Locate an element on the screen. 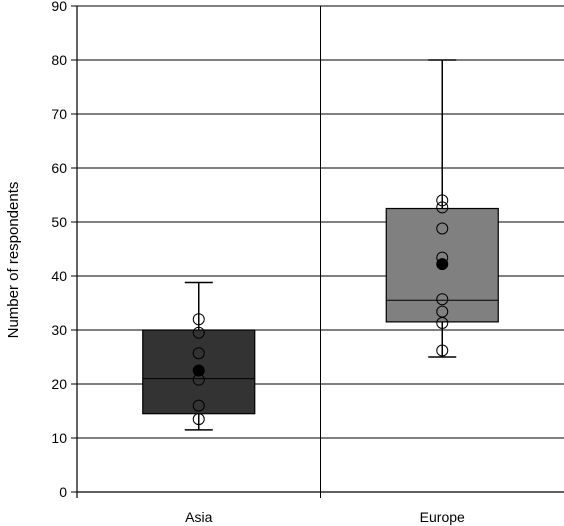 The height and width of the screenshot is (526, 564). y-tick-label: 70 is located at coordinates (59, 114).